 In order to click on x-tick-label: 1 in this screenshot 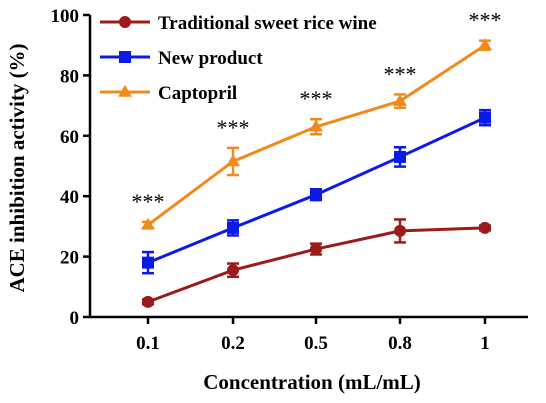, I will do `click(485, 343)`.